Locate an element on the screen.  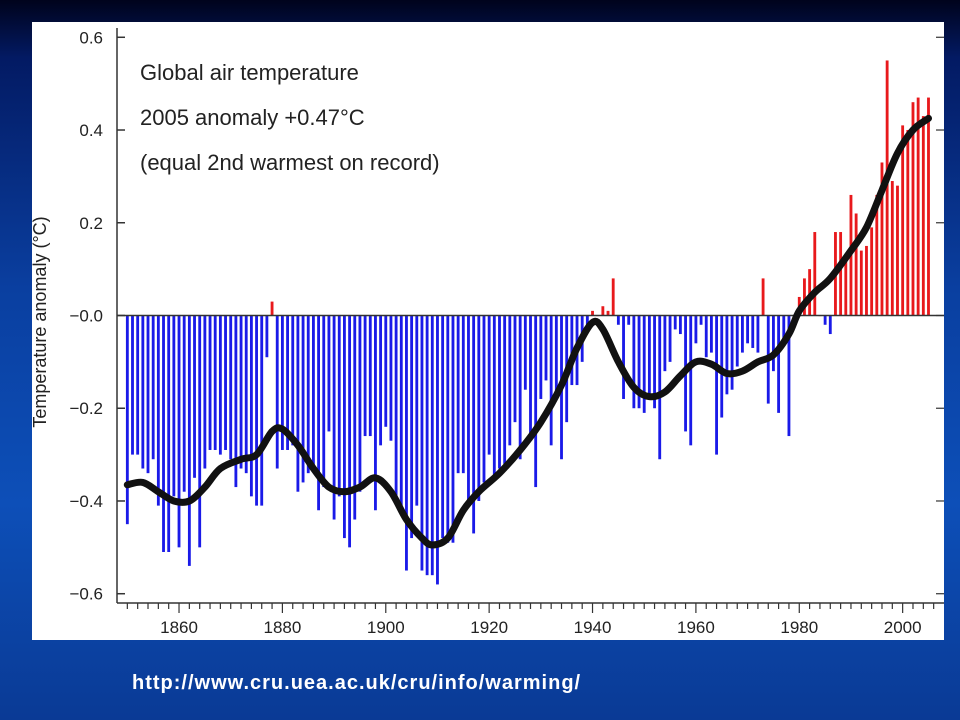
anomaly-bar-1991 is located at coordinates (856, 264).